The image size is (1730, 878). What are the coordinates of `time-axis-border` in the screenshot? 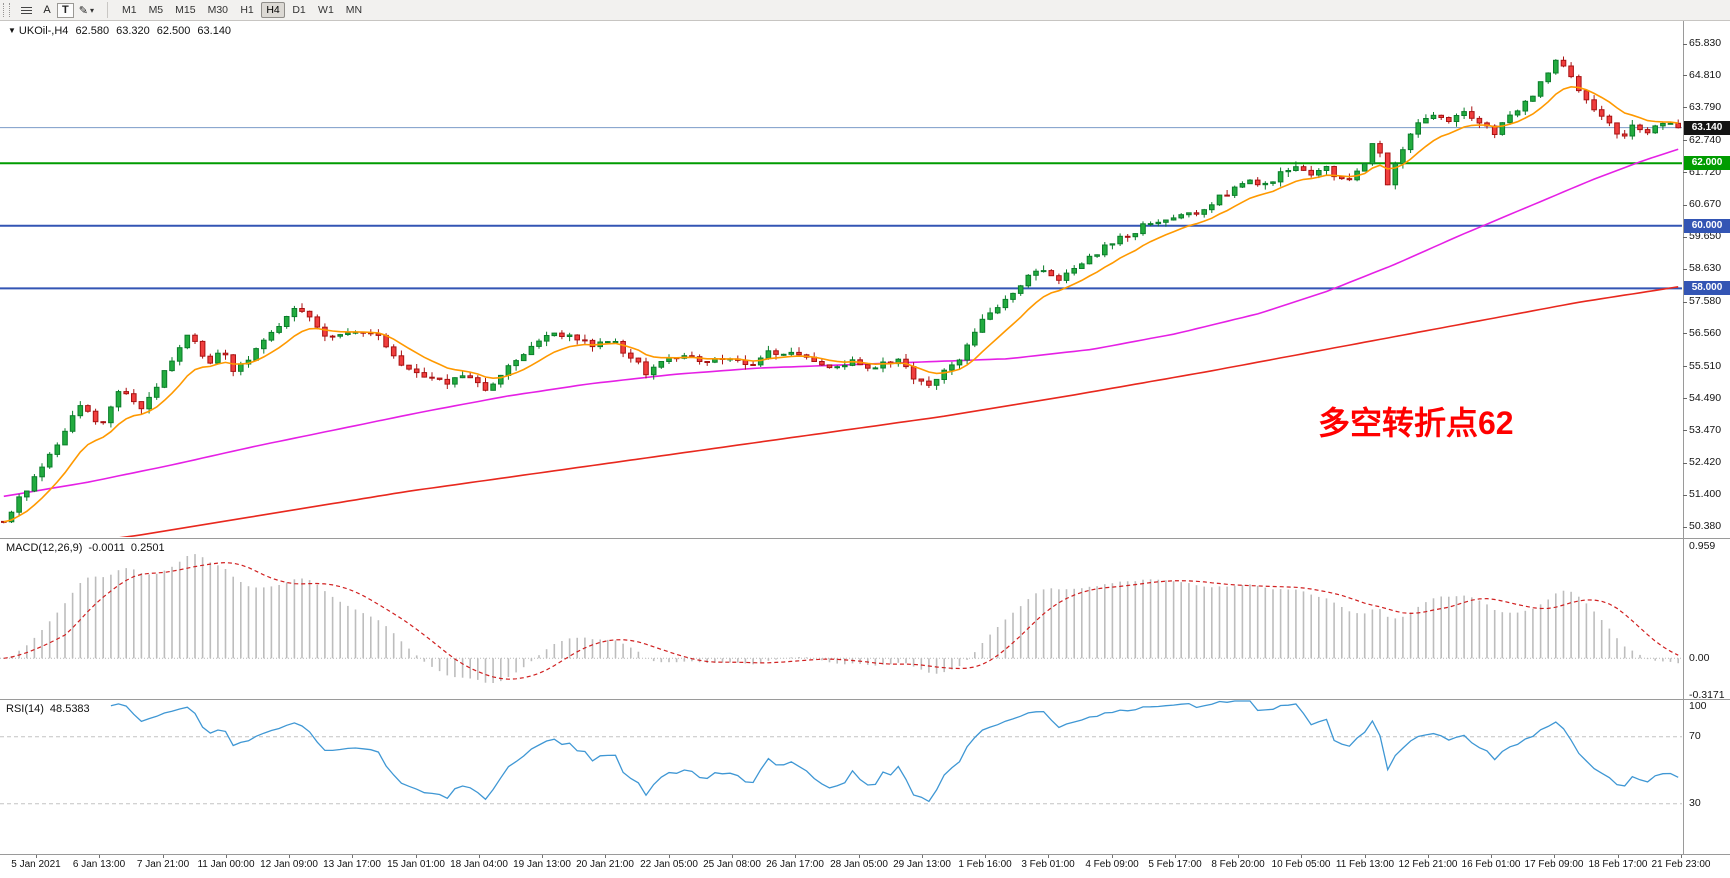 It's located at (865, 854).